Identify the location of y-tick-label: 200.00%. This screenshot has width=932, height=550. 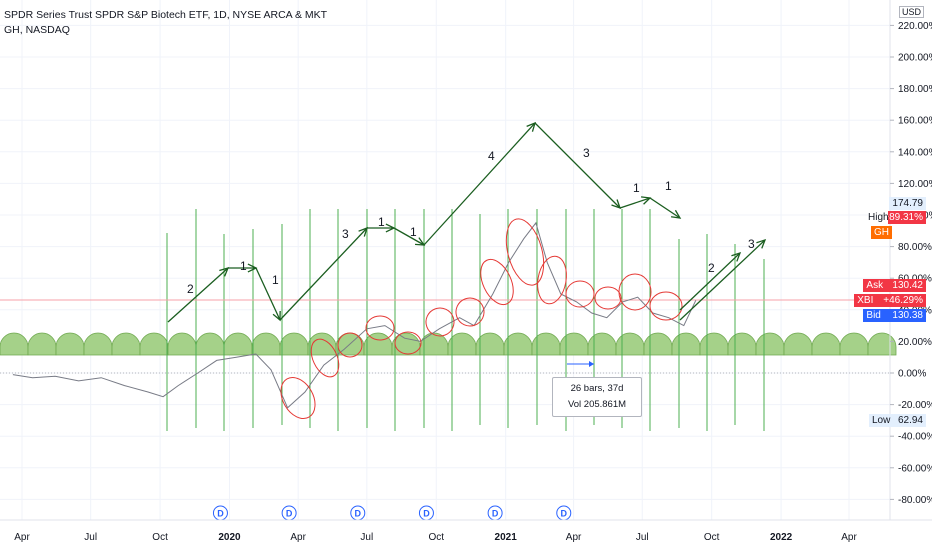
(915, 58).